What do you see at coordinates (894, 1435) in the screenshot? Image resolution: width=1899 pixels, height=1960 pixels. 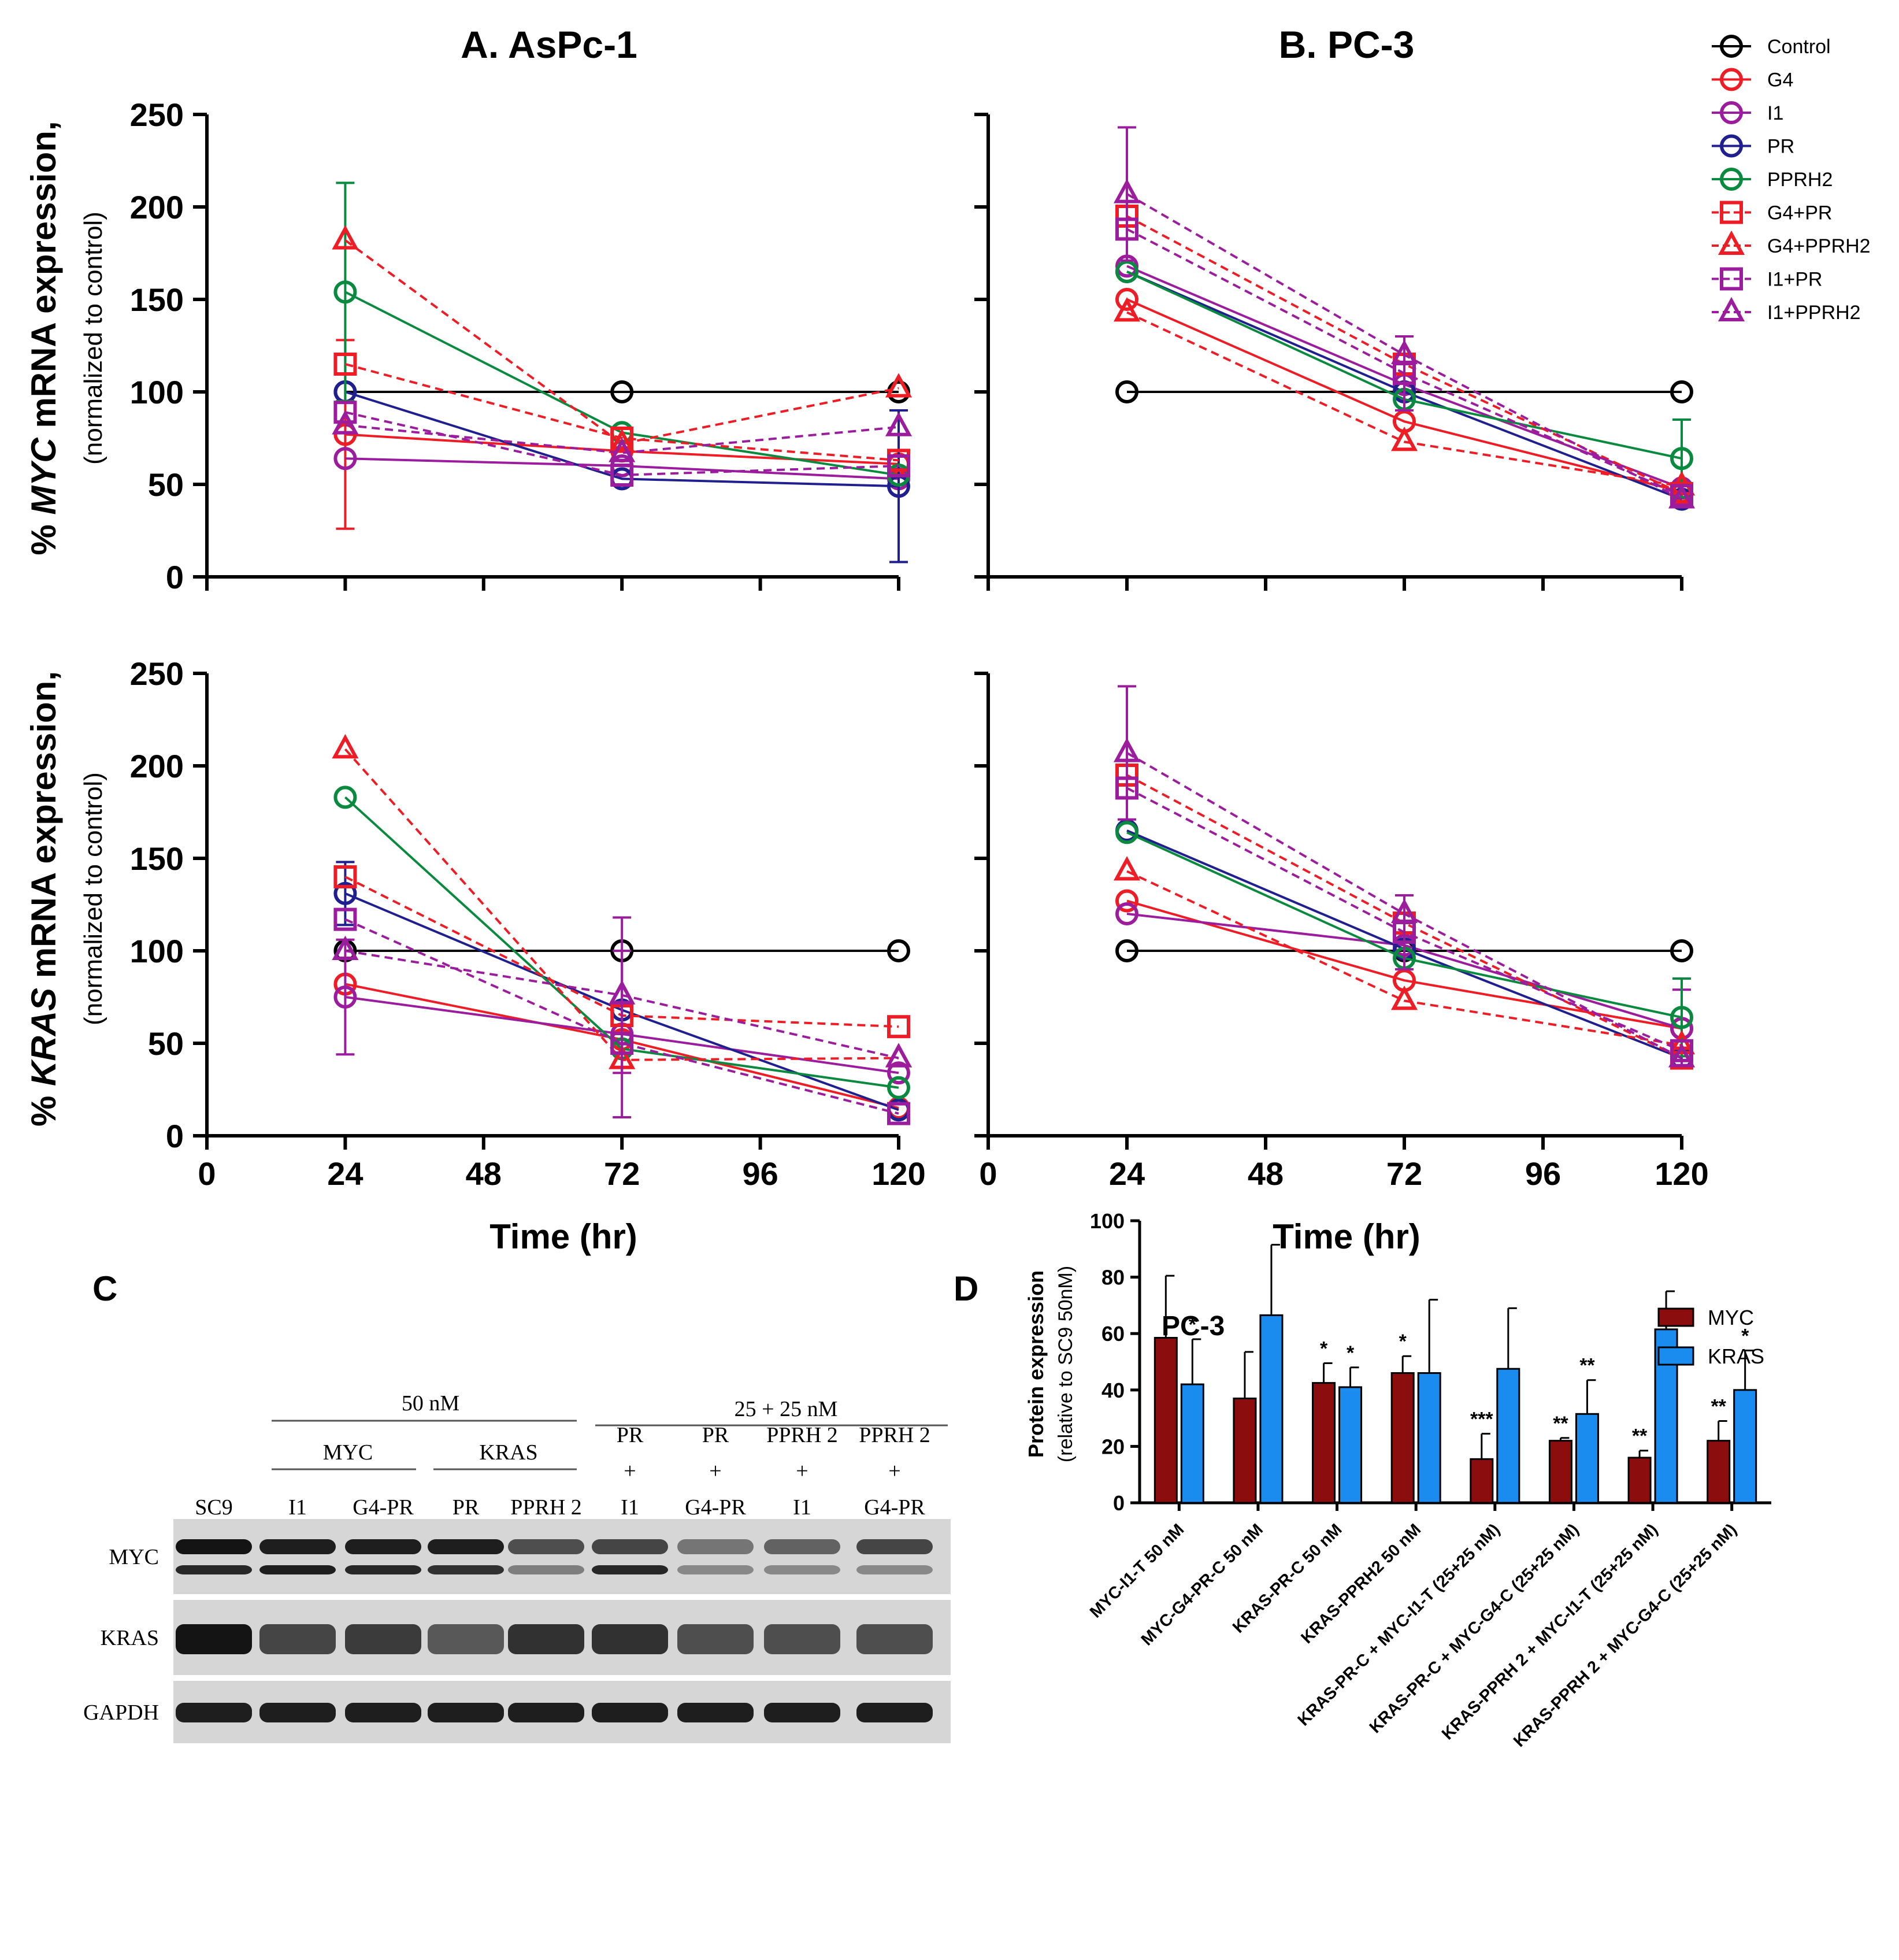 I see `blot-lane-label: PPRH 2` at bounding box center [894, 1435].